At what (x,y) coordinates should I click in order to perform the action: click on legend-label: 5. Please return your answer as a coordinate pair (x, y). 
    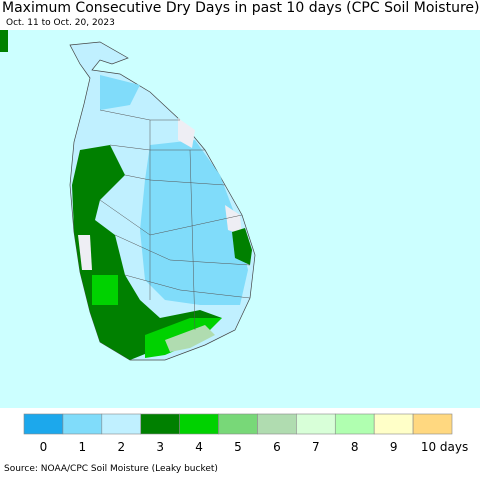
    Looking at the image, I should click on (238, 447).